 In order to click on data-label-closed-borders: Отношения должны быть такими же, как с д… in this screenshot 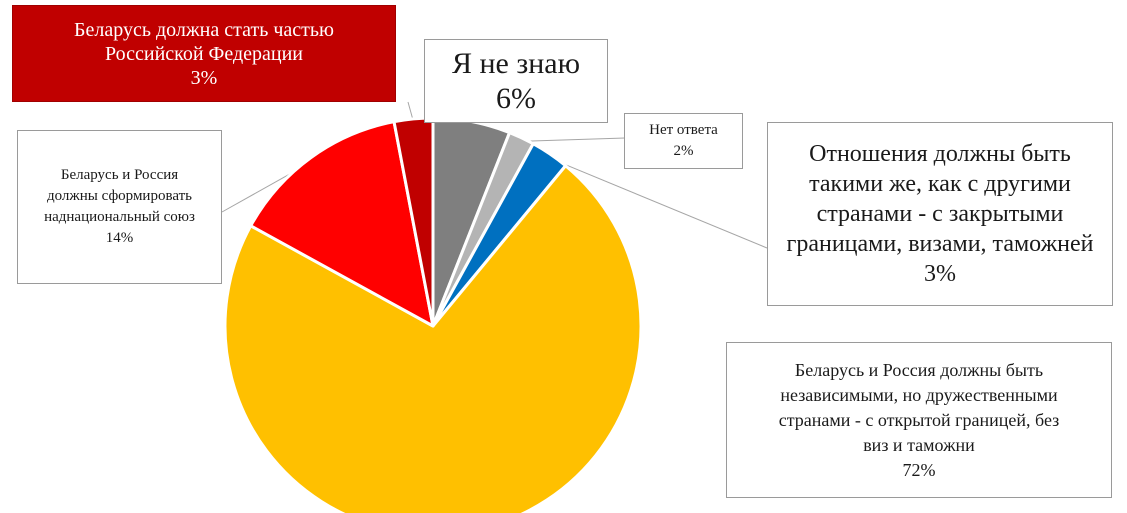, I will do `click(940, 214)`.